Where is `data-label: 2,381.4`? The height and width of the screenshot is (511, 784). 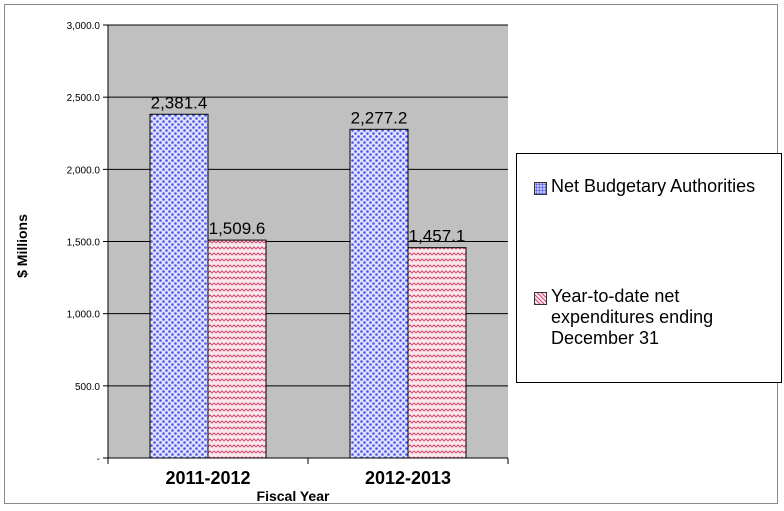
data-label: 2,381.4 is located at coordinates (179, 102).